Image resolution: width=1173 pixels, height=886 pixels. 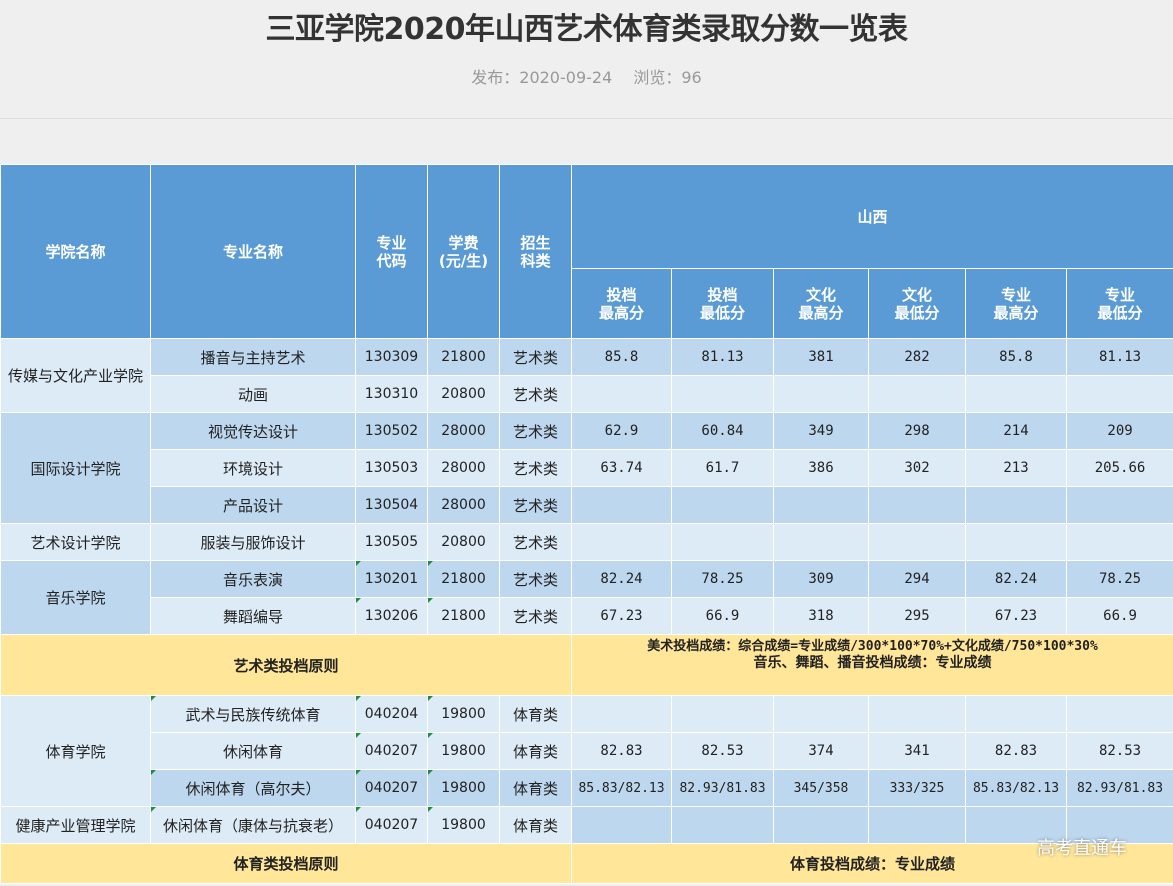 What do you see at coordinates (253, 616) in the screenshot?
I see `major-cell: 舞蹈编导` at bounding box center [253, 616].